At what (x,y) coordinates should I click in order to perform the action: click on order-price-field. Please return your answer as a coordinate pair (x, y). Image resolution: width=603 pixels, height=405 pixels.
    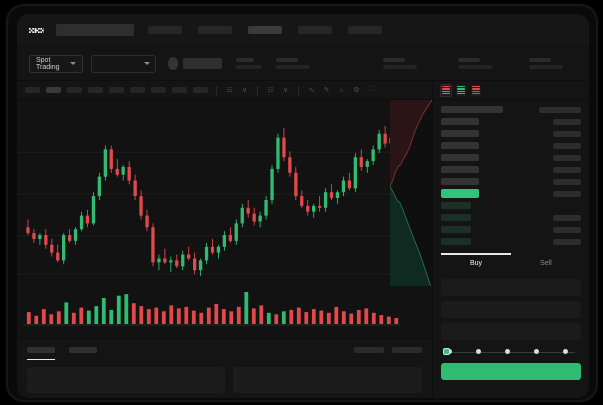
    Looking at the image, I should click on (511, 287).